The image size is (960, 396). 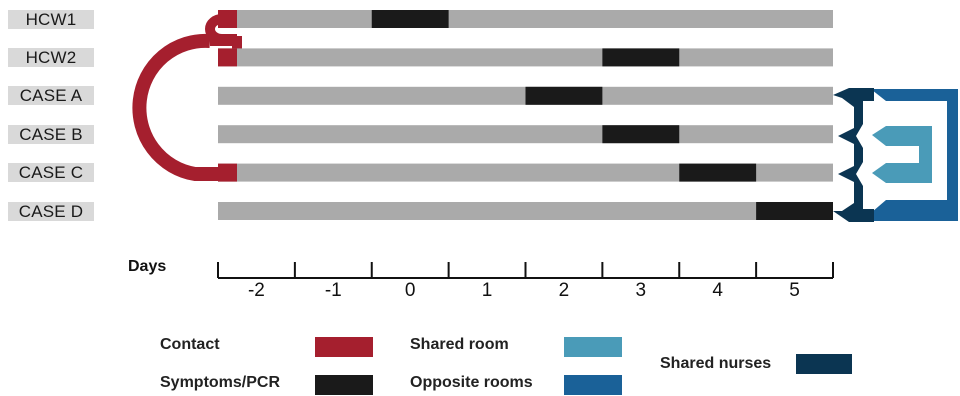 I want to click on day-label: -2, so click(x=256, y=290).